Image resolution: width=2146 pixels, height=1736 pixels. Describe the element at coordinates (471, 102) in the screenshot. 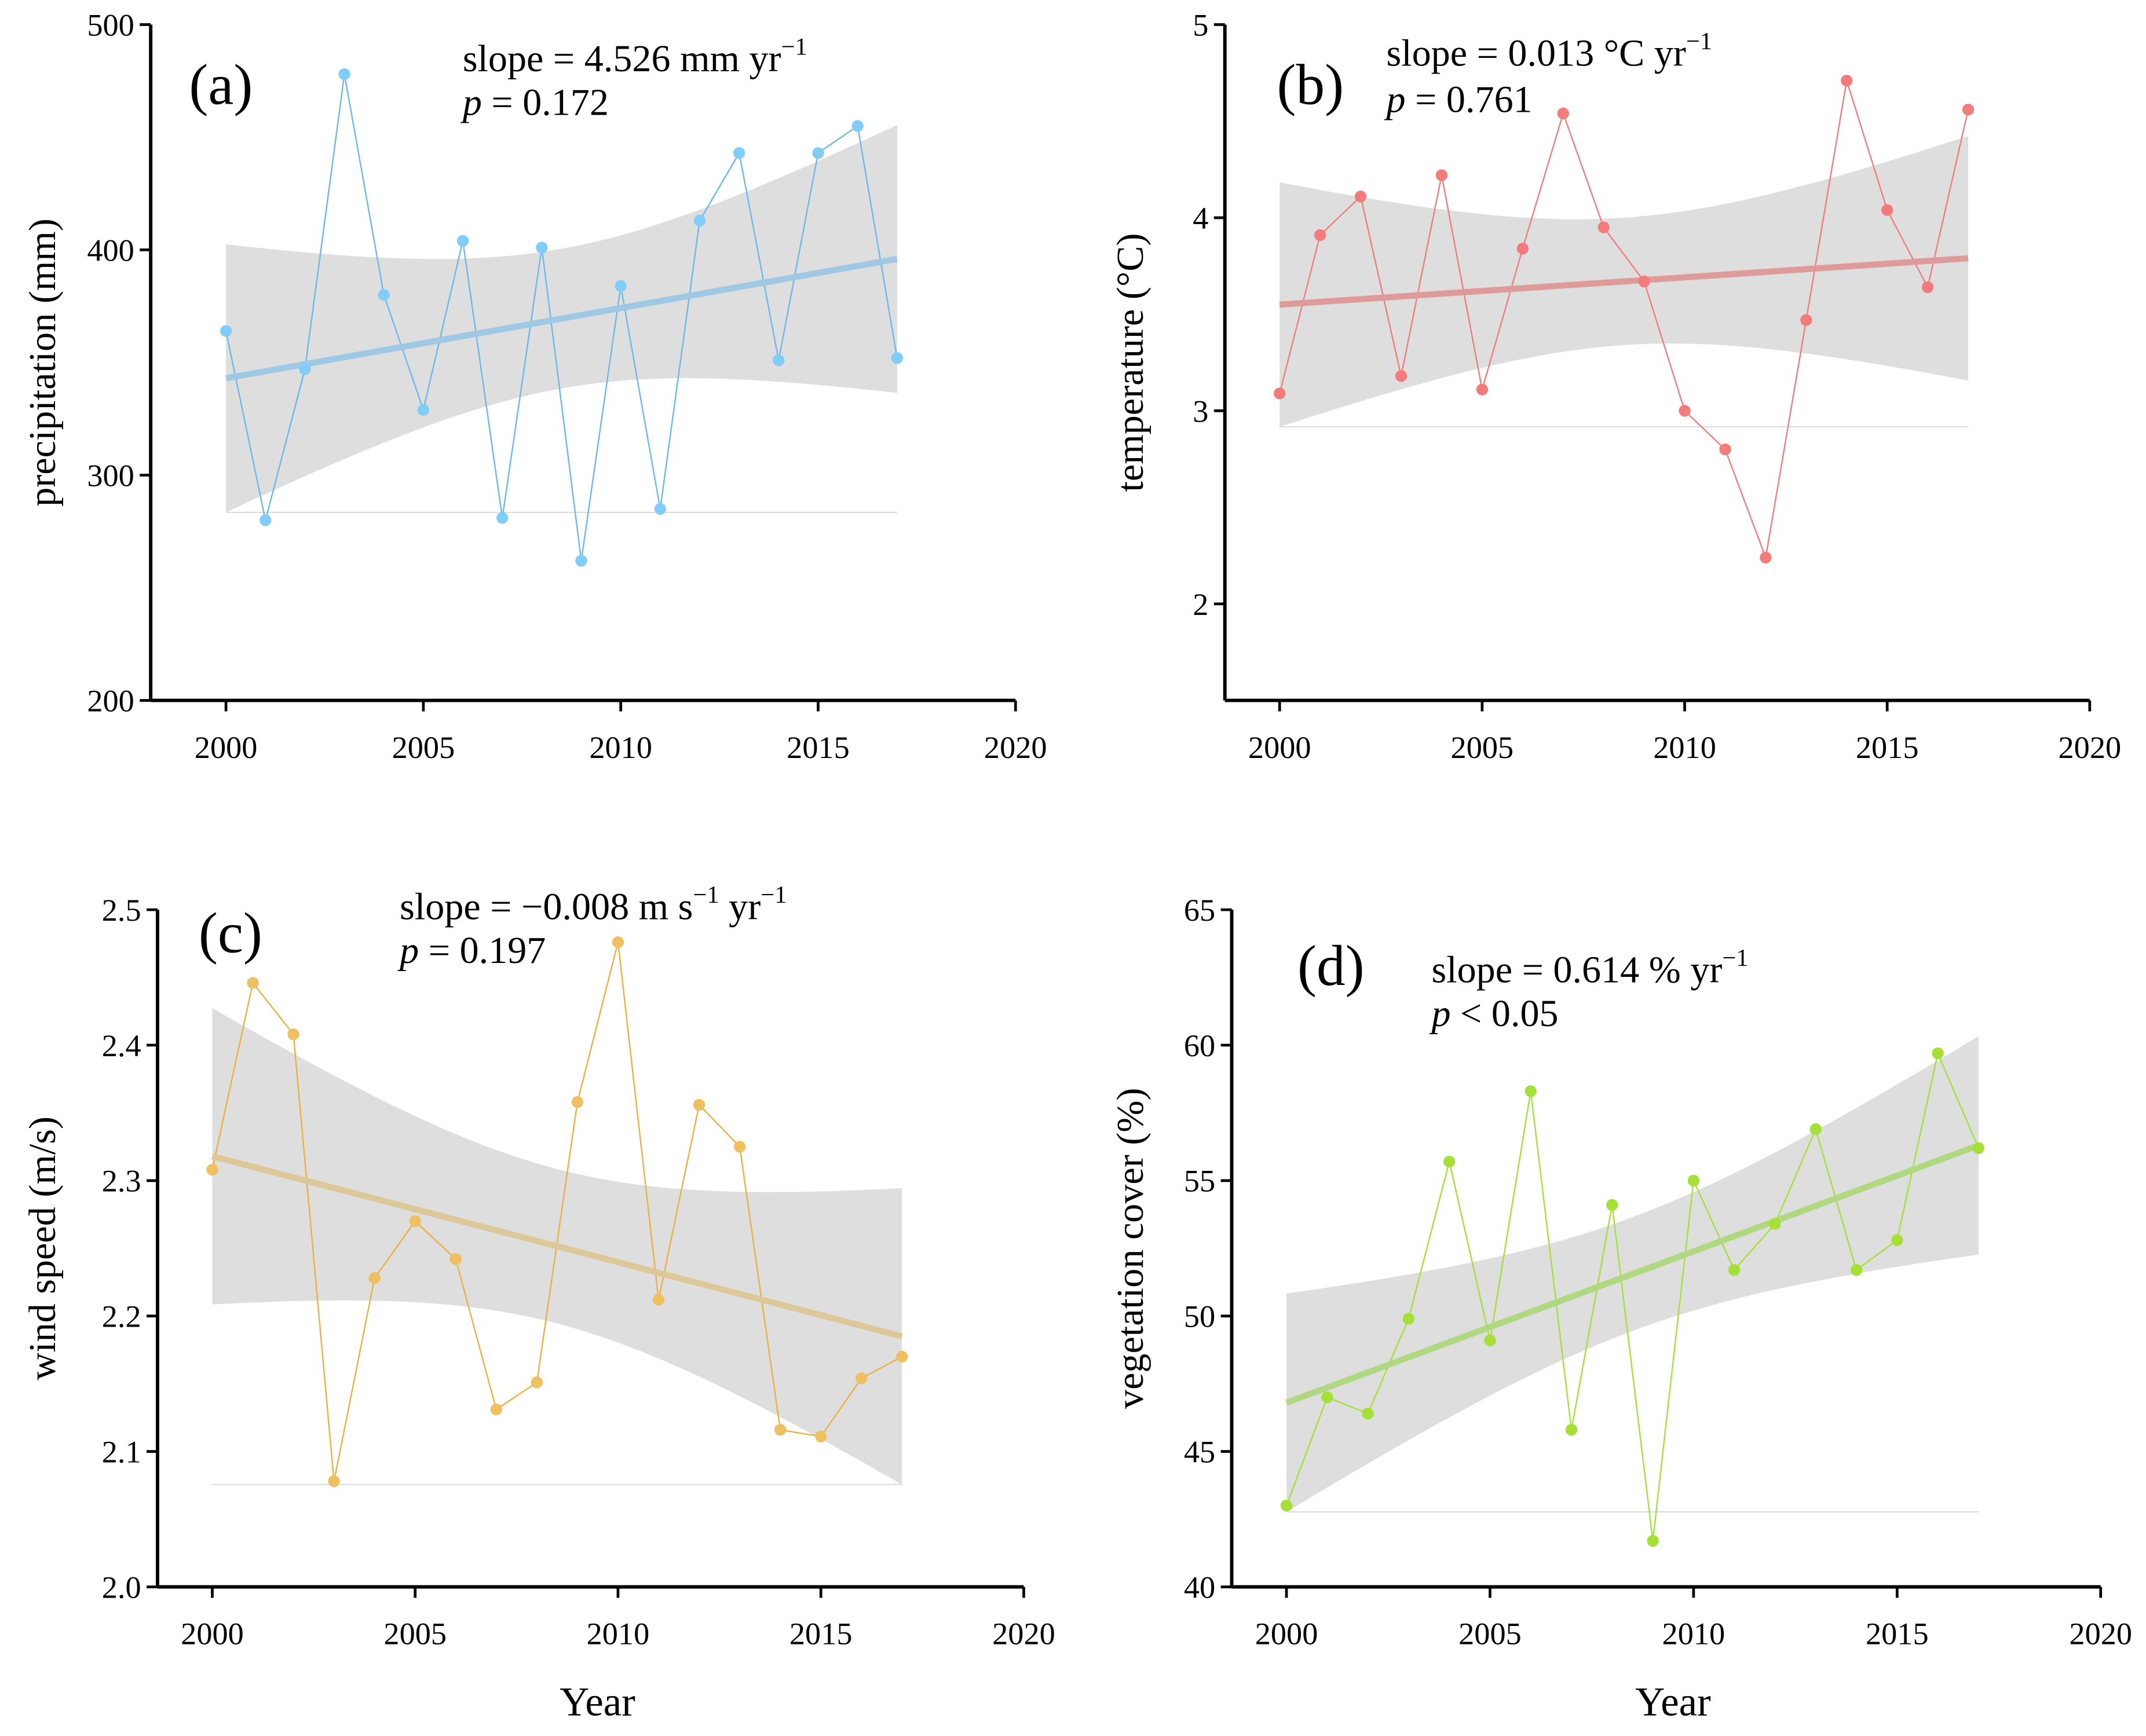

I see `p-symbol: p` at that location.